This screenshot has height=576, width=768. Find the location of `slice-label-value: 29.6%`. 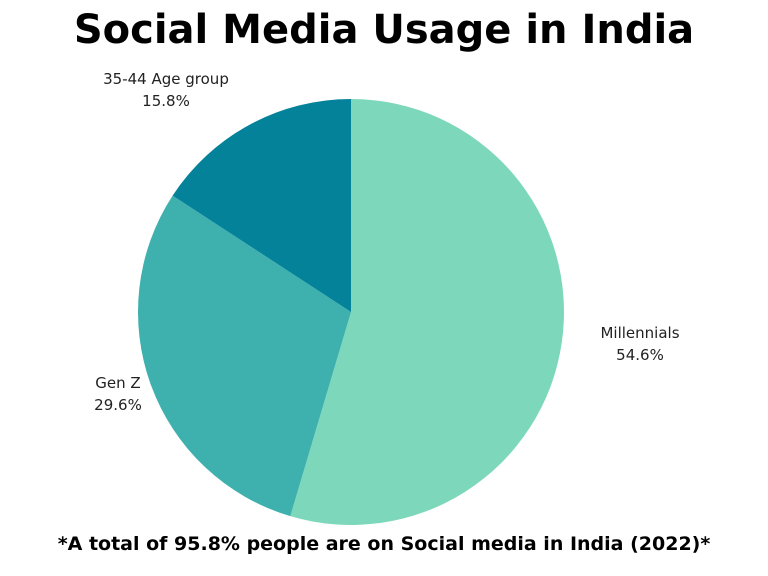

slice-label-value: 29.6% is located at coordinates (118, 405).